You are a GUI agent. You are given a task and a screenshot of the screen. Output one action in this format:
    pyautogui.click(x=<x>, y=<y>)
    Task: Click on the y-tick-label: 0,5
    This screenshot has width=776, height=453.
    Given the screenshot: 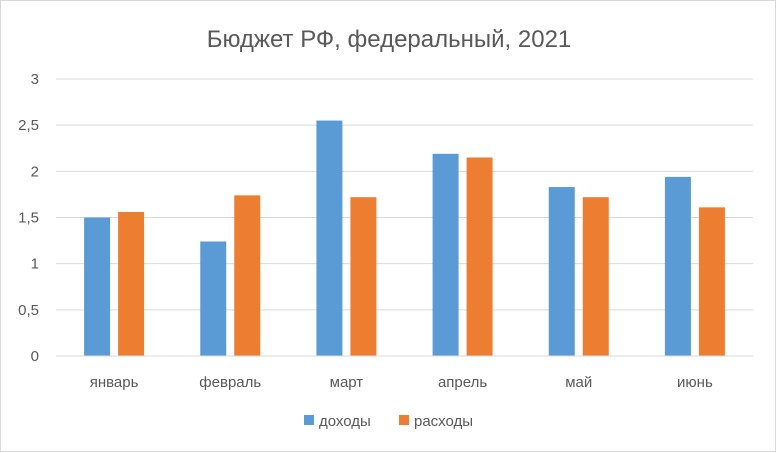 What is the action you would take?
    pyautogui.click(x=28, y=310)
    